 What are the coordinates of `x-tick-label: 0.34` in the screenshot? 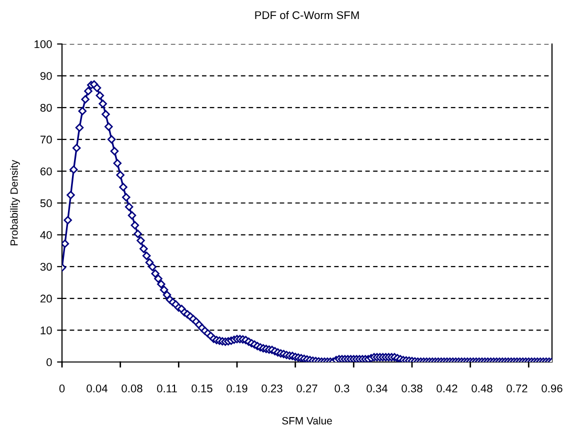 It's located at (377, 388).